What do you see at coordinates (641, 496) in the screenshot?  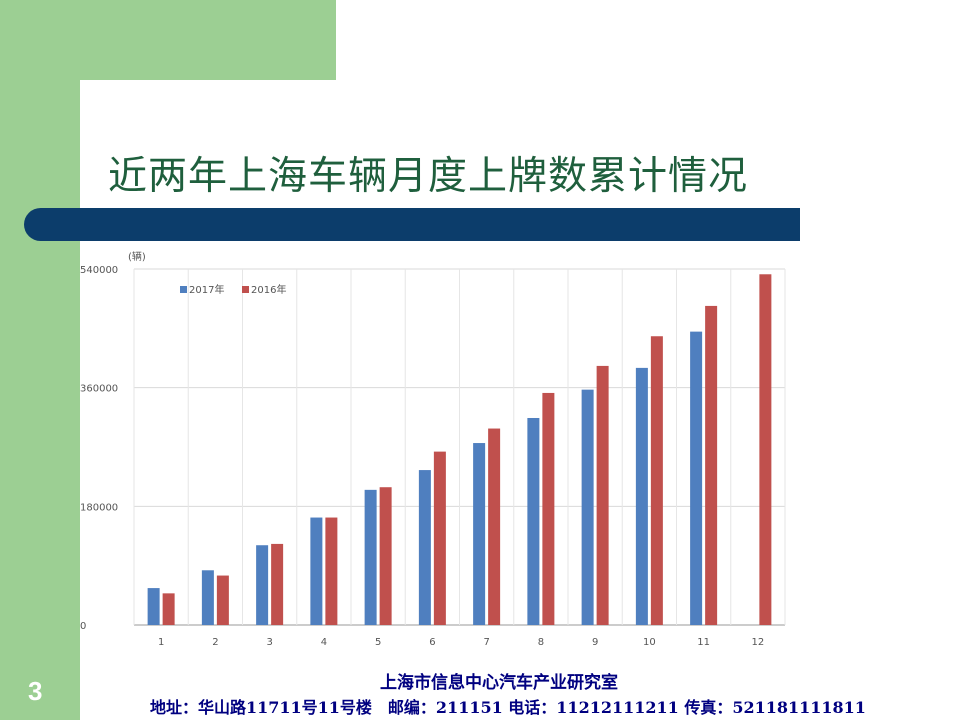 I see `bar-2017年-10` at bounding box center [641, 496].